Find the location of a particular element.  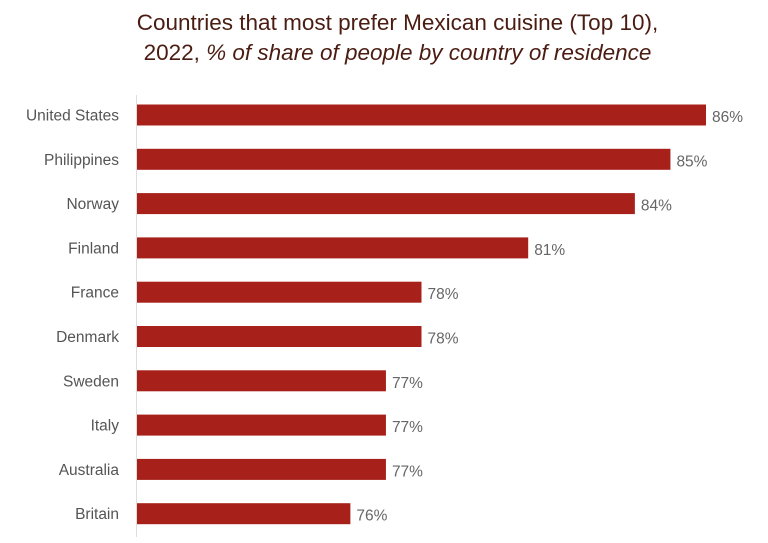

category-label: Britain is located at coordinates (97, 514).